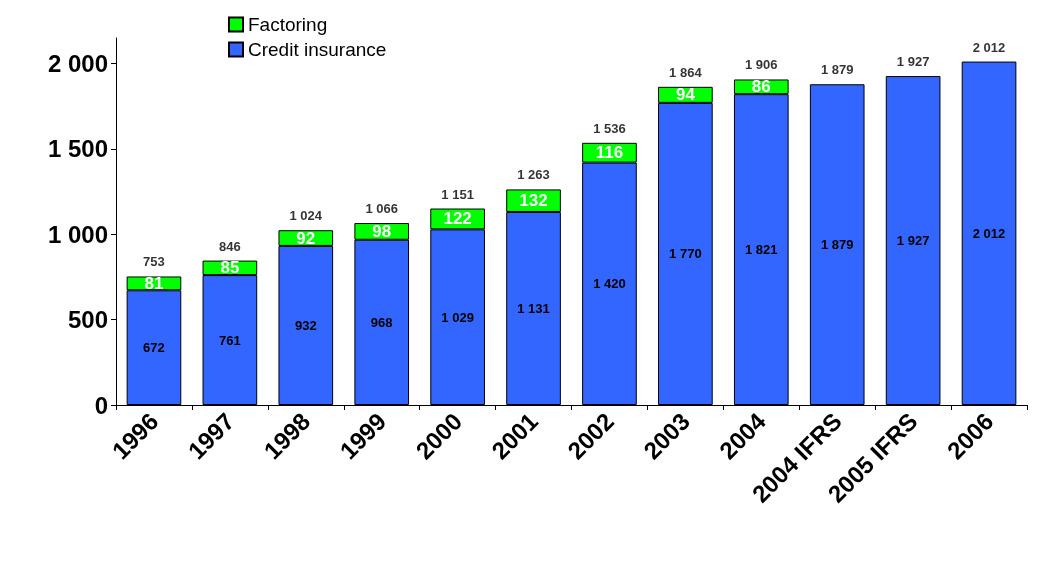 This screenshot has height=587, width=1053. What do you see at coordinates (685, 254) in the screenshot?
I see `data-label: 1 770` at bounding box center [685, 254].